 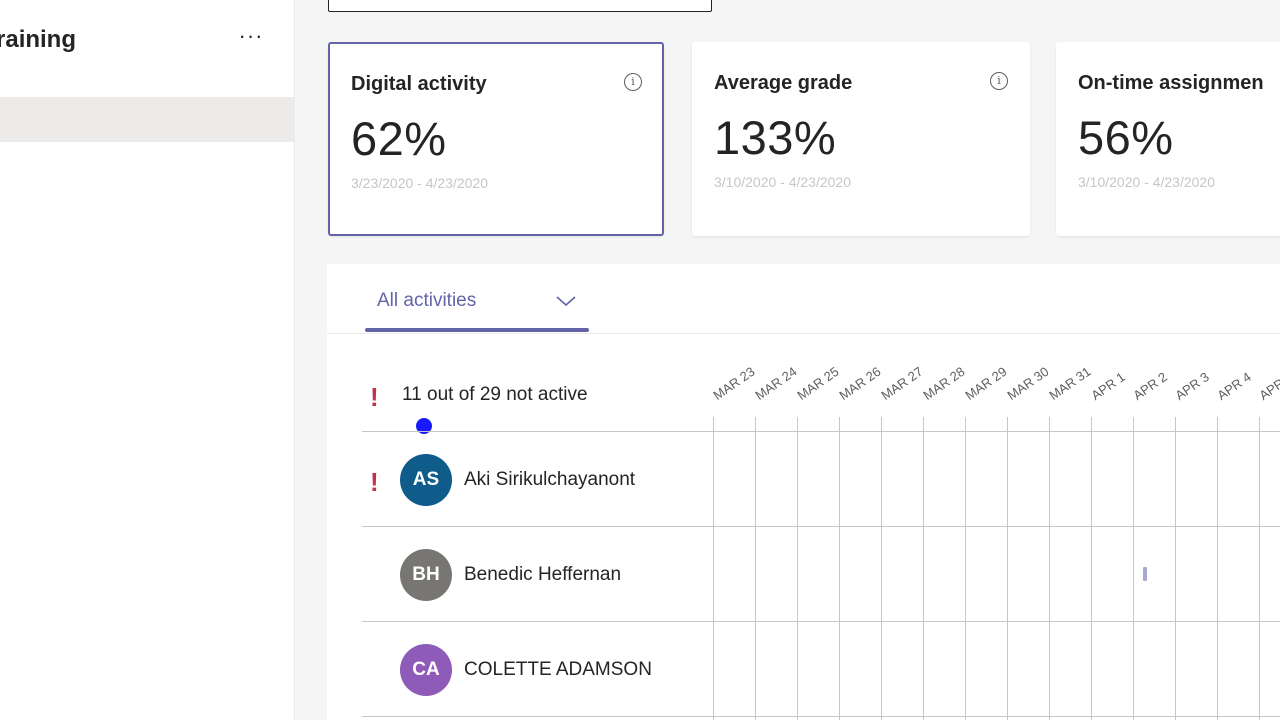 What do you see at coordinates (1028, 383) in the screenshot?
I see `day-label: MAR 30` at bounding box center [1028, 383].